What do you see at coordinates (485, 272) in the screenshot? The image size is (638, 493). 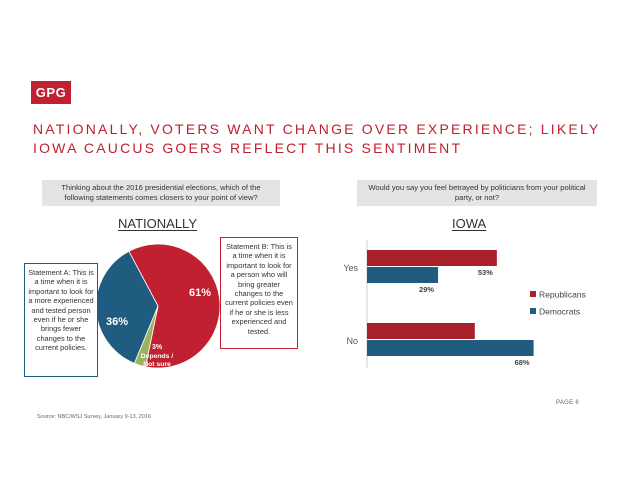 I see `bar-value-label: 53%` at bounding box center [485, 272].